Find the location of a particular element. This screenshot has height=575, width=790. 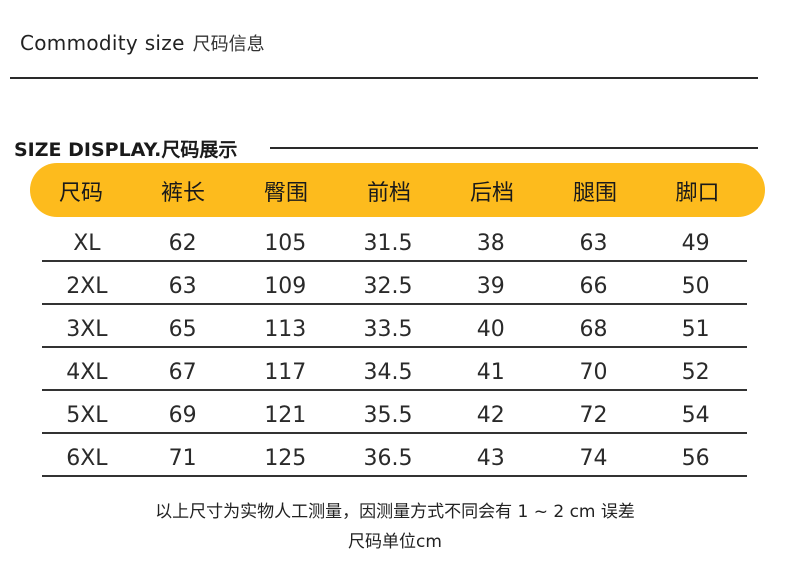

cell-size: 3XL is located at coordinates (87, 329).